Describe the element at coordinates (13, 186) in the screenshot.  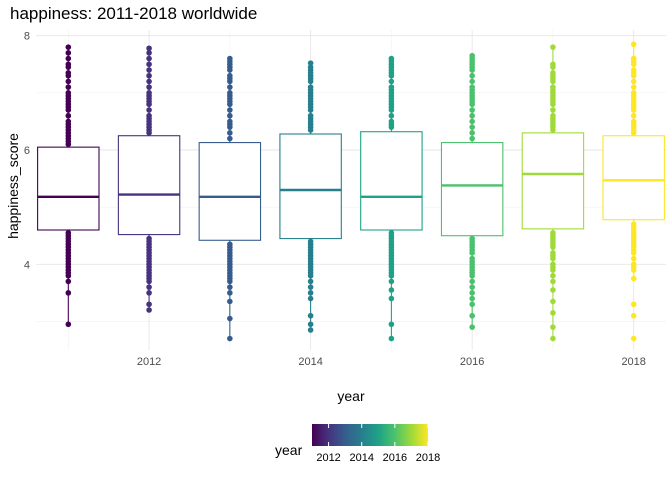
I see `y-axis-label: happiness_score` at that location.